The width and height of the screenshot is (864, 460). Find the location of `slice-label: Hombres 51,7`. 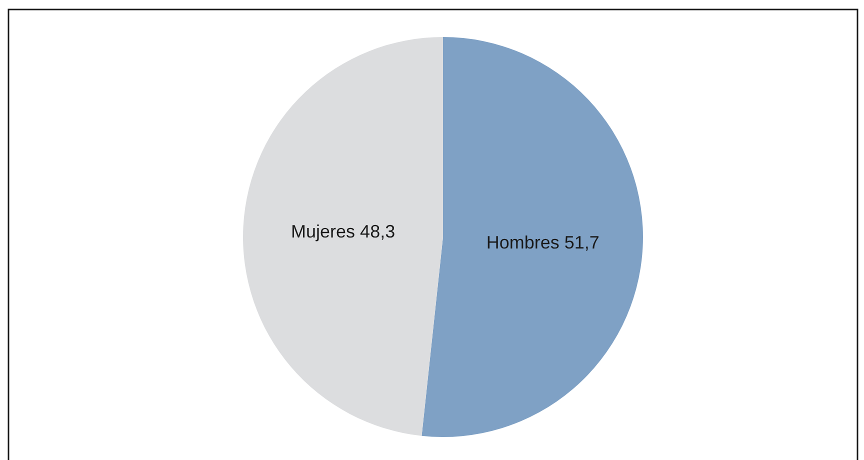

slice-label: Hombres 51,7 is located at coordinates (543, 242).